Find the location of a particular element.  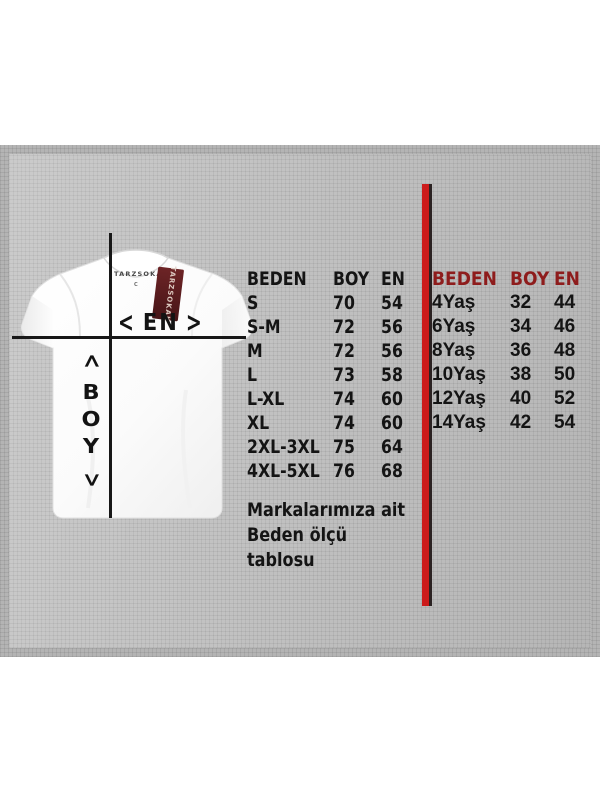

table-row: 4Yaş 32 44 is located at coordinates (512, 304).